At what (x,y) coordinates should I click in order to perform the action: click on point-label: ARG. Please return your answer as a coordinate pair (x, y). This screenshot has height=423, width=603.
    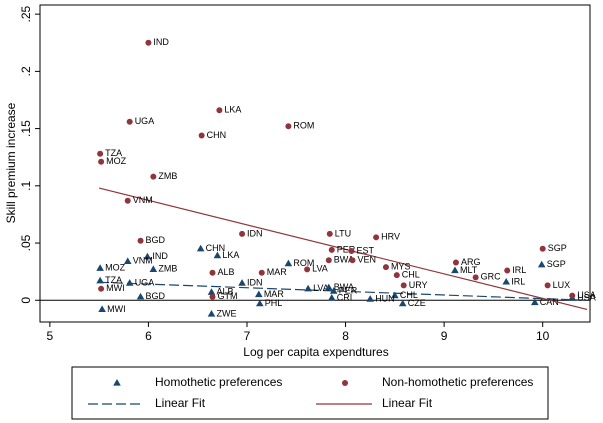
    Looking at the image, I should click on (471, 262).